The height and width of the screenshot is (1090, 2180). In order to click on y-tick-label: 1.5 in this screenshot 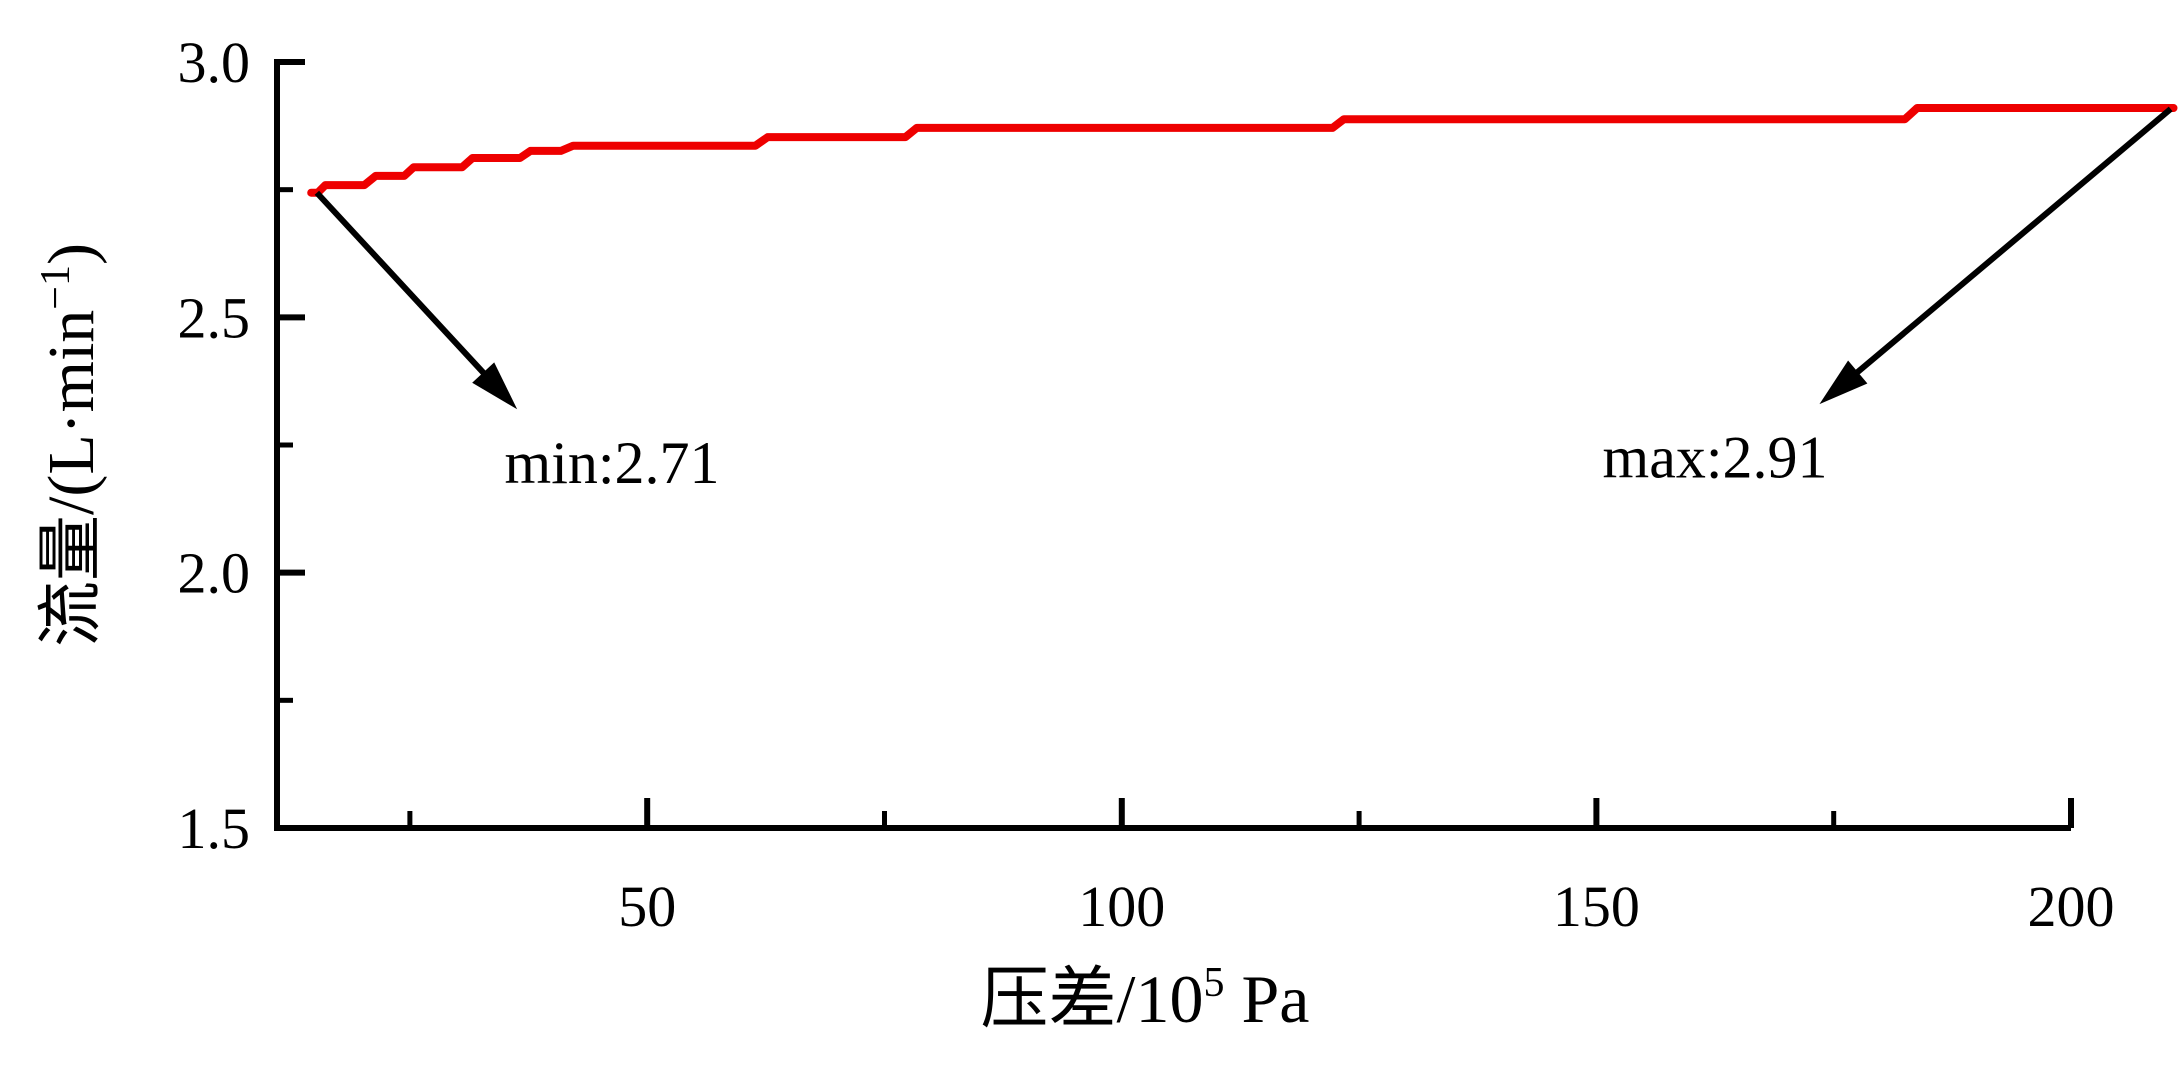, I will do `click(214, 828)`.